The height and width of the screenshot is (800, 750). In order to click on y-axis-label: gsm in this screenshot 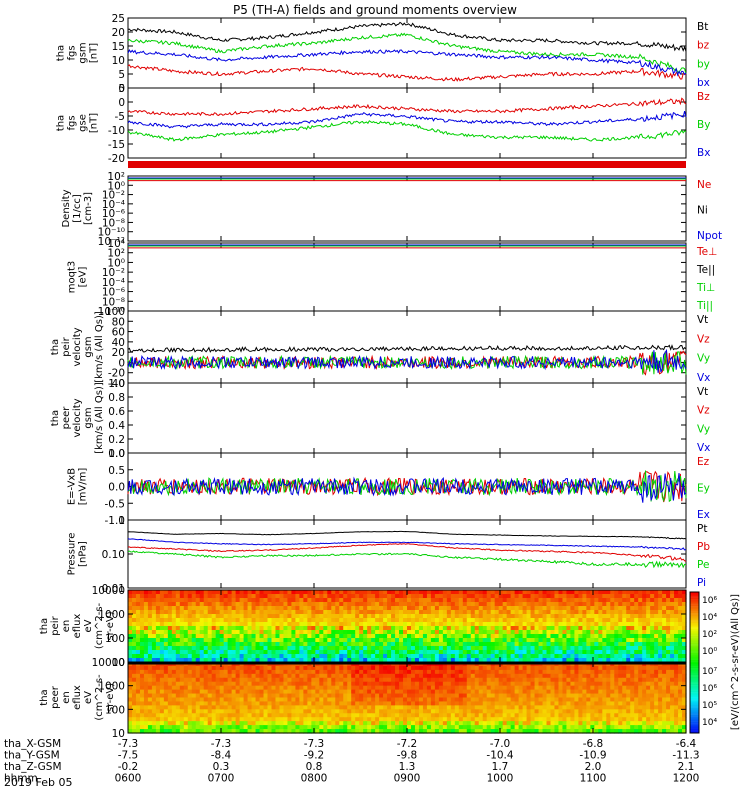, I will do `click(88, 346)`.